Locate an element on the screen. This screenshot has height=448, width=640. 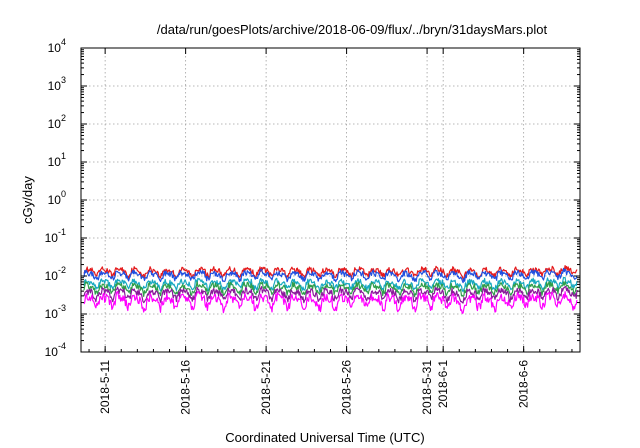
x-tick-label: 2018-5-11 is located at coordinates (105, 387).